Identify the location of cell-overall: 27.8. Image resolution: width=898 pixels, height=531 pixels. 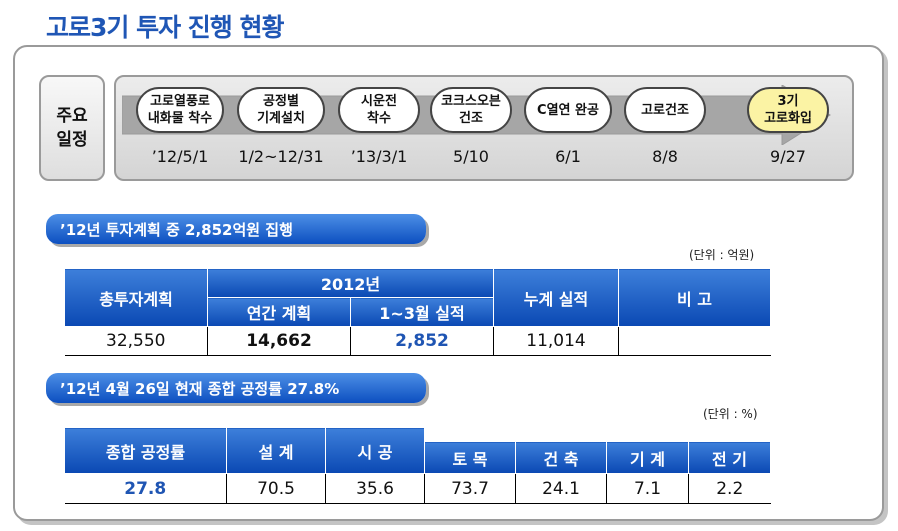
(145, 488).